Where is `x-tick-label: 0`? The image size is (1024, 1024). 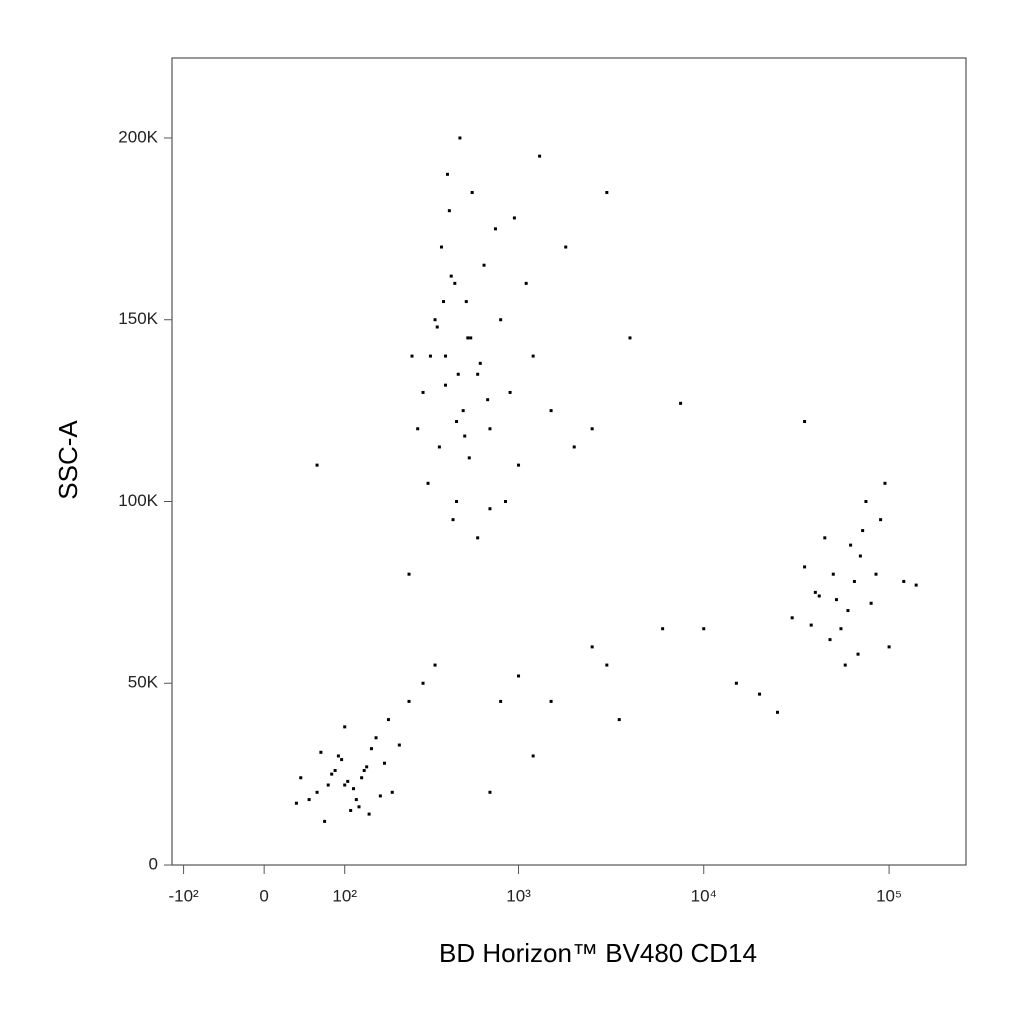 x-tick-label: 0 is located at coordinates (263, 895).